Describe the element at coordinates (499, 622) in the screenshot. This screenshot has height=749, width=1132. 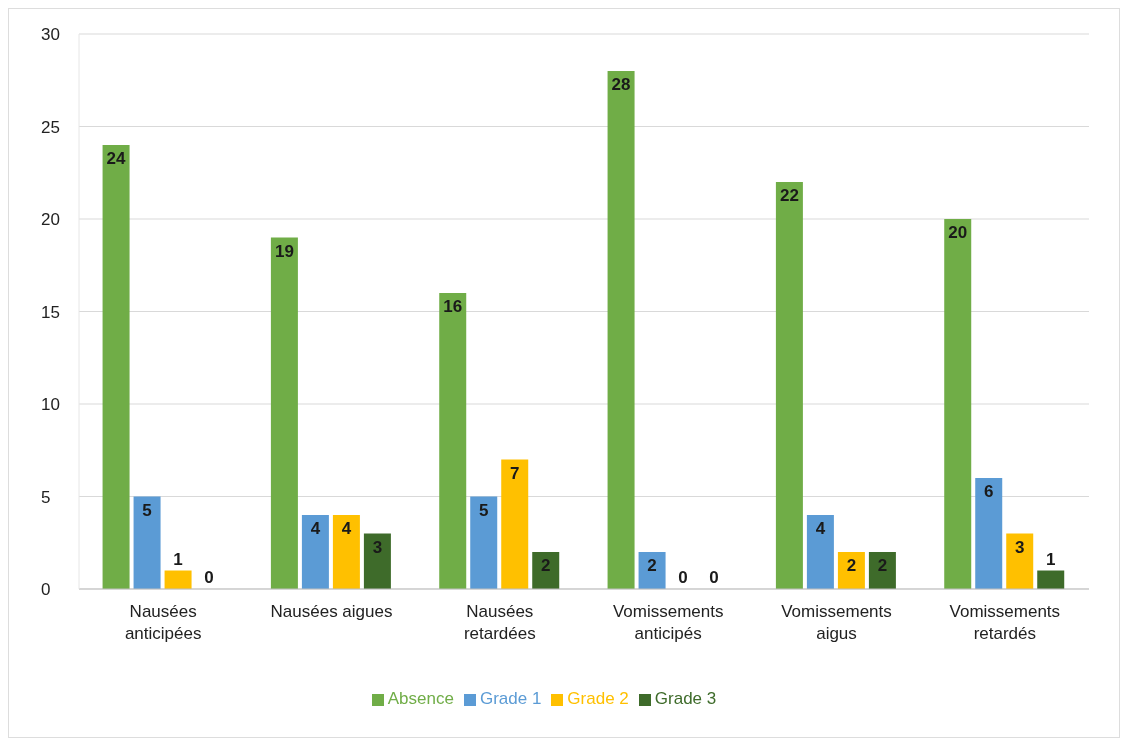
I see `x-tick-label: Nausées retardées` at that location.